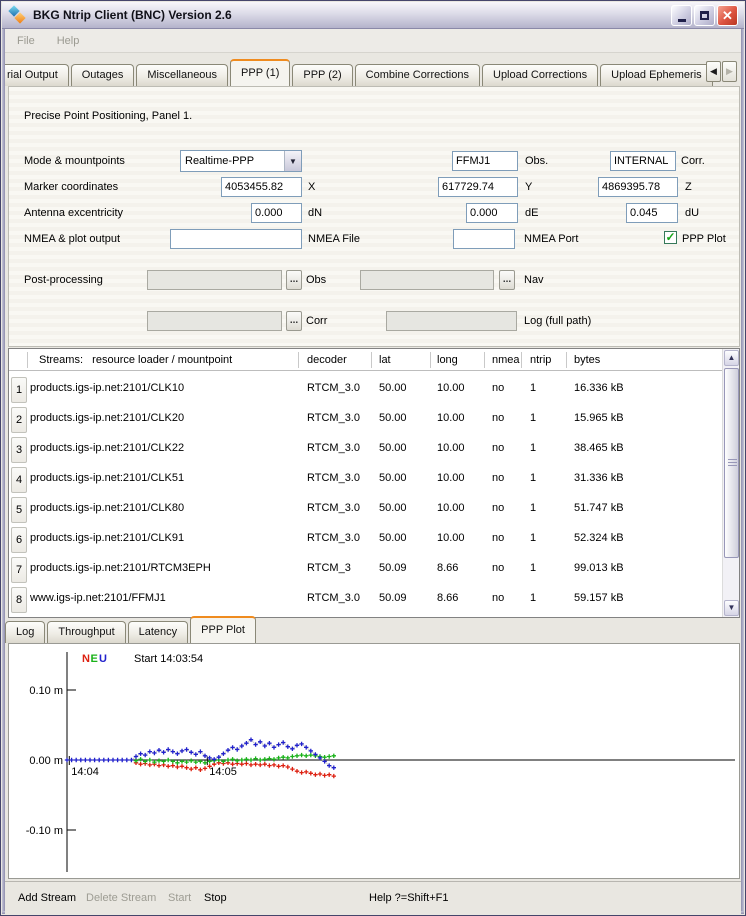 The image size is (746, 916). What do you see at coordinates (447, 360) in the screenshot?
I see `column-header-long: long` at bounding box center [447, 360].